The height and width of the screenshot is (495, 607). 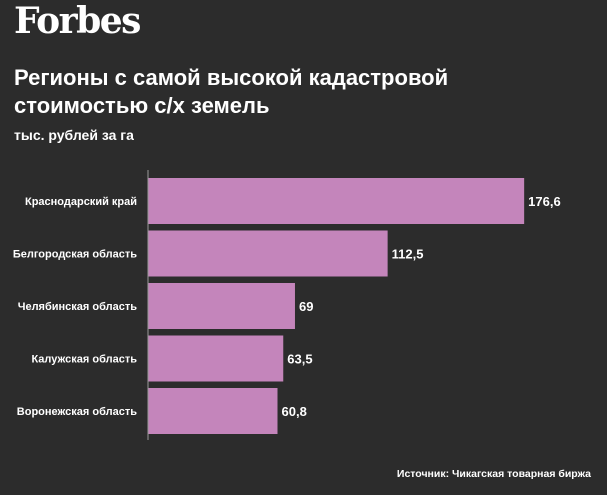 What do you see at coordinates (493, 474) in the screenshot?
I see `source-note: Источник: Чикагская товарная биржа` at bounding box center [493, 474].